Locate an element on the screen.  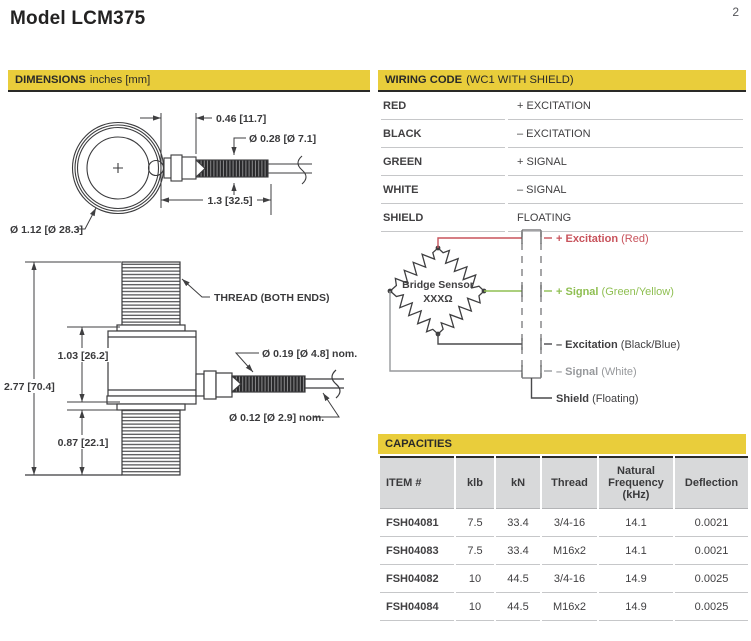
dim-label-046: 0.46 [11.7] is located at coordinates (241, 119).